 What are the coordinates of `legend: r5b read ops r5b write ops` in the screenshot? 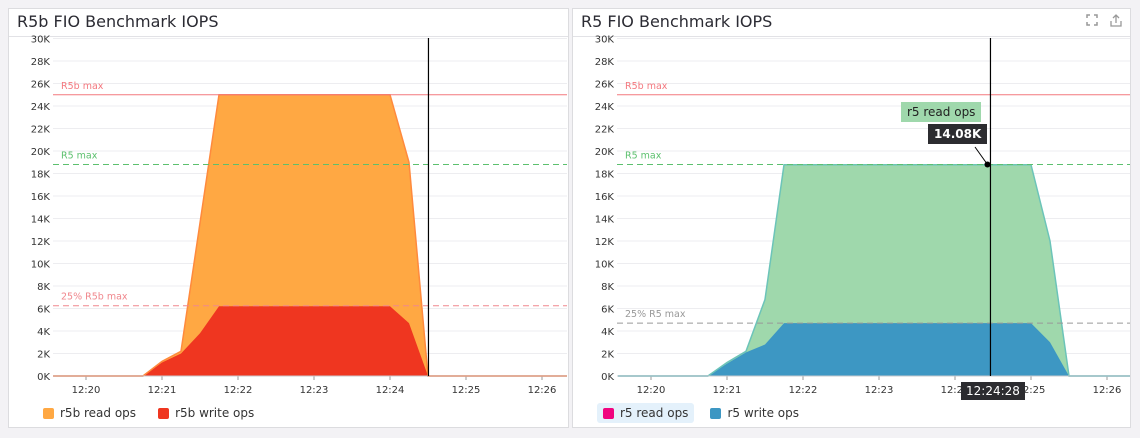 It's located at (148, 413).